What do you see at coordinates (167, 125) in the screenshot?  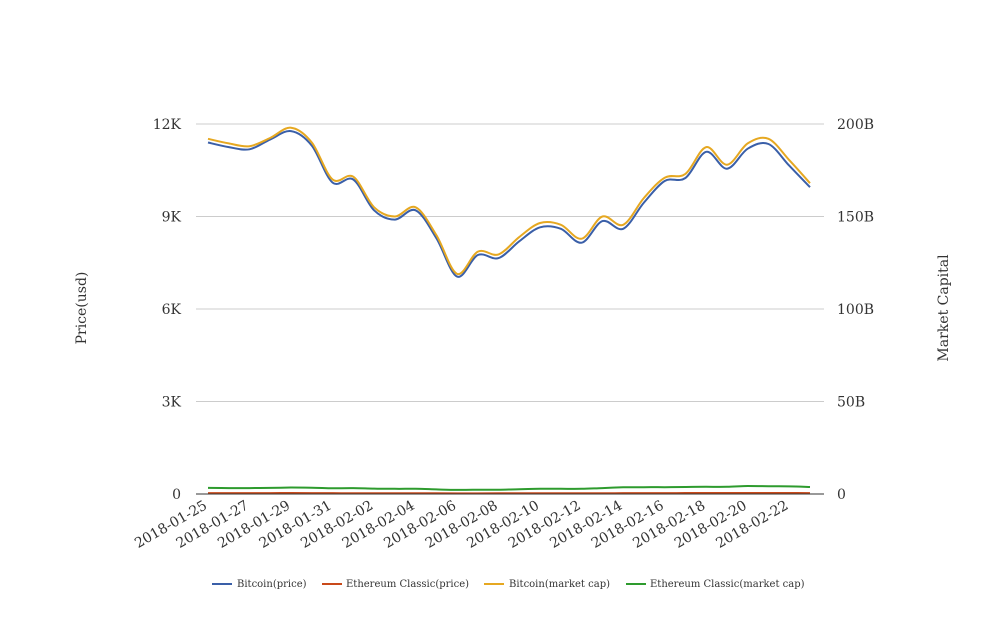 I see `y-tick-label-left: 12K` at bounding box center [167, 125].